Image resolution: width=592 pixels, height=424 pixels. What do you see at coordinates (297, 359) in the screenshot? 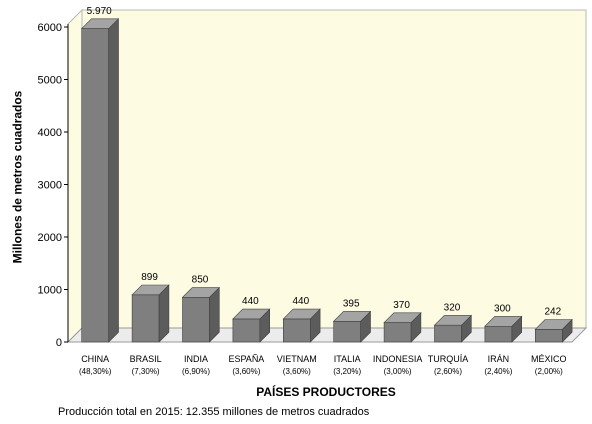
I see `x-tick-label: VIETNAM` at bounding box center [297, 359].